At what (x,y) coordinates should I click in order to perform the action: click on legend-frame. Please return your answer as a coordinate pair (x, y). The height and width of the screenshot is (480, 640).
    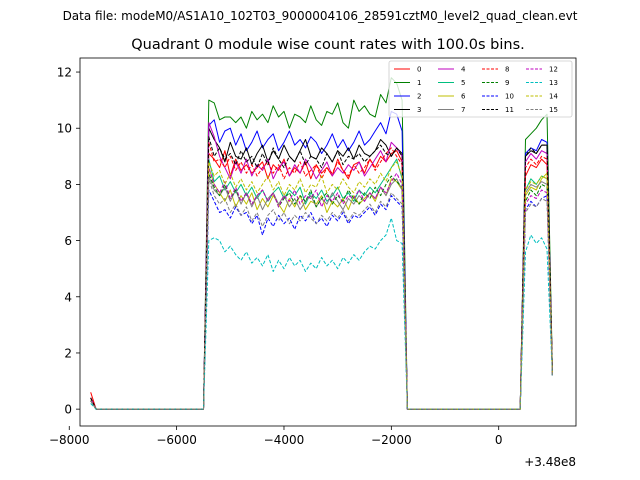
    Looking at the image, I should click on (480, 89).